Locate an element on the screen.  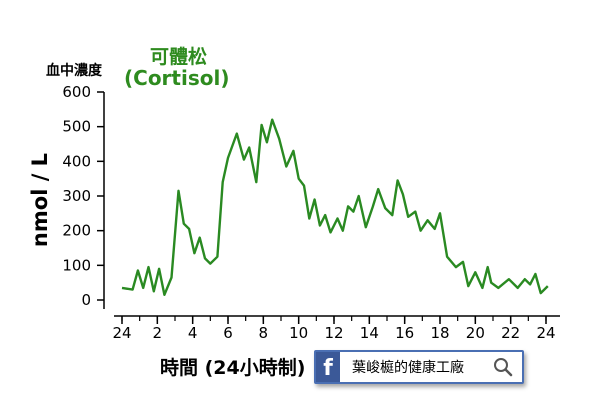
y-unit-label: 血中濃度 is located at coordinates (74, 71).